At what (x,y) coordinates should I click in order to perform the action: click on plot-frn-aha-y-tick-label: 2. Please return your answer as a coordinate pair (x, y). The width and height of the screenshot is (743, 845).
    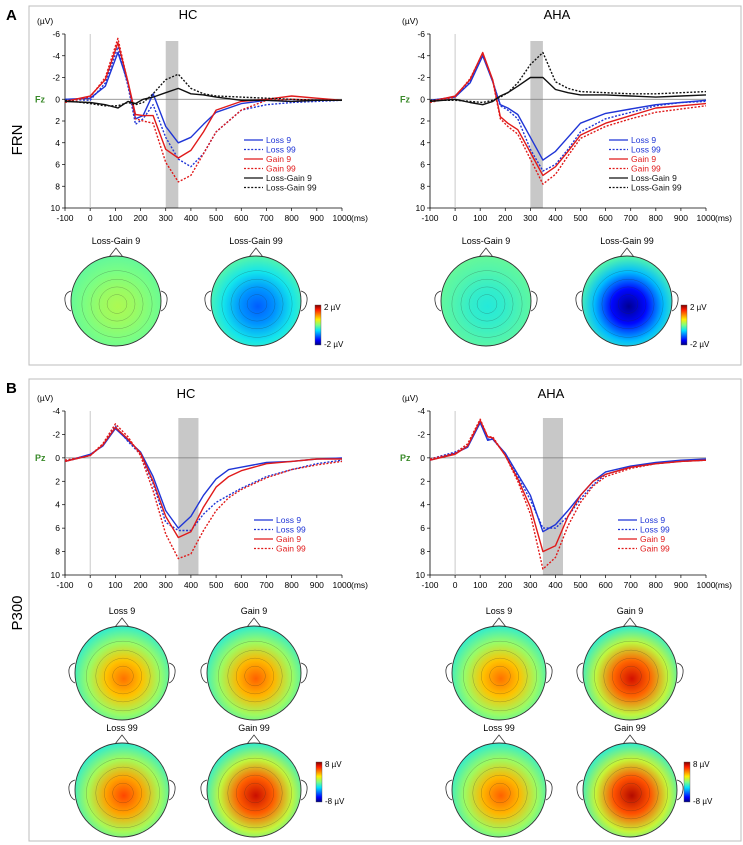
    Looking at the image, I should click on (422, 121).